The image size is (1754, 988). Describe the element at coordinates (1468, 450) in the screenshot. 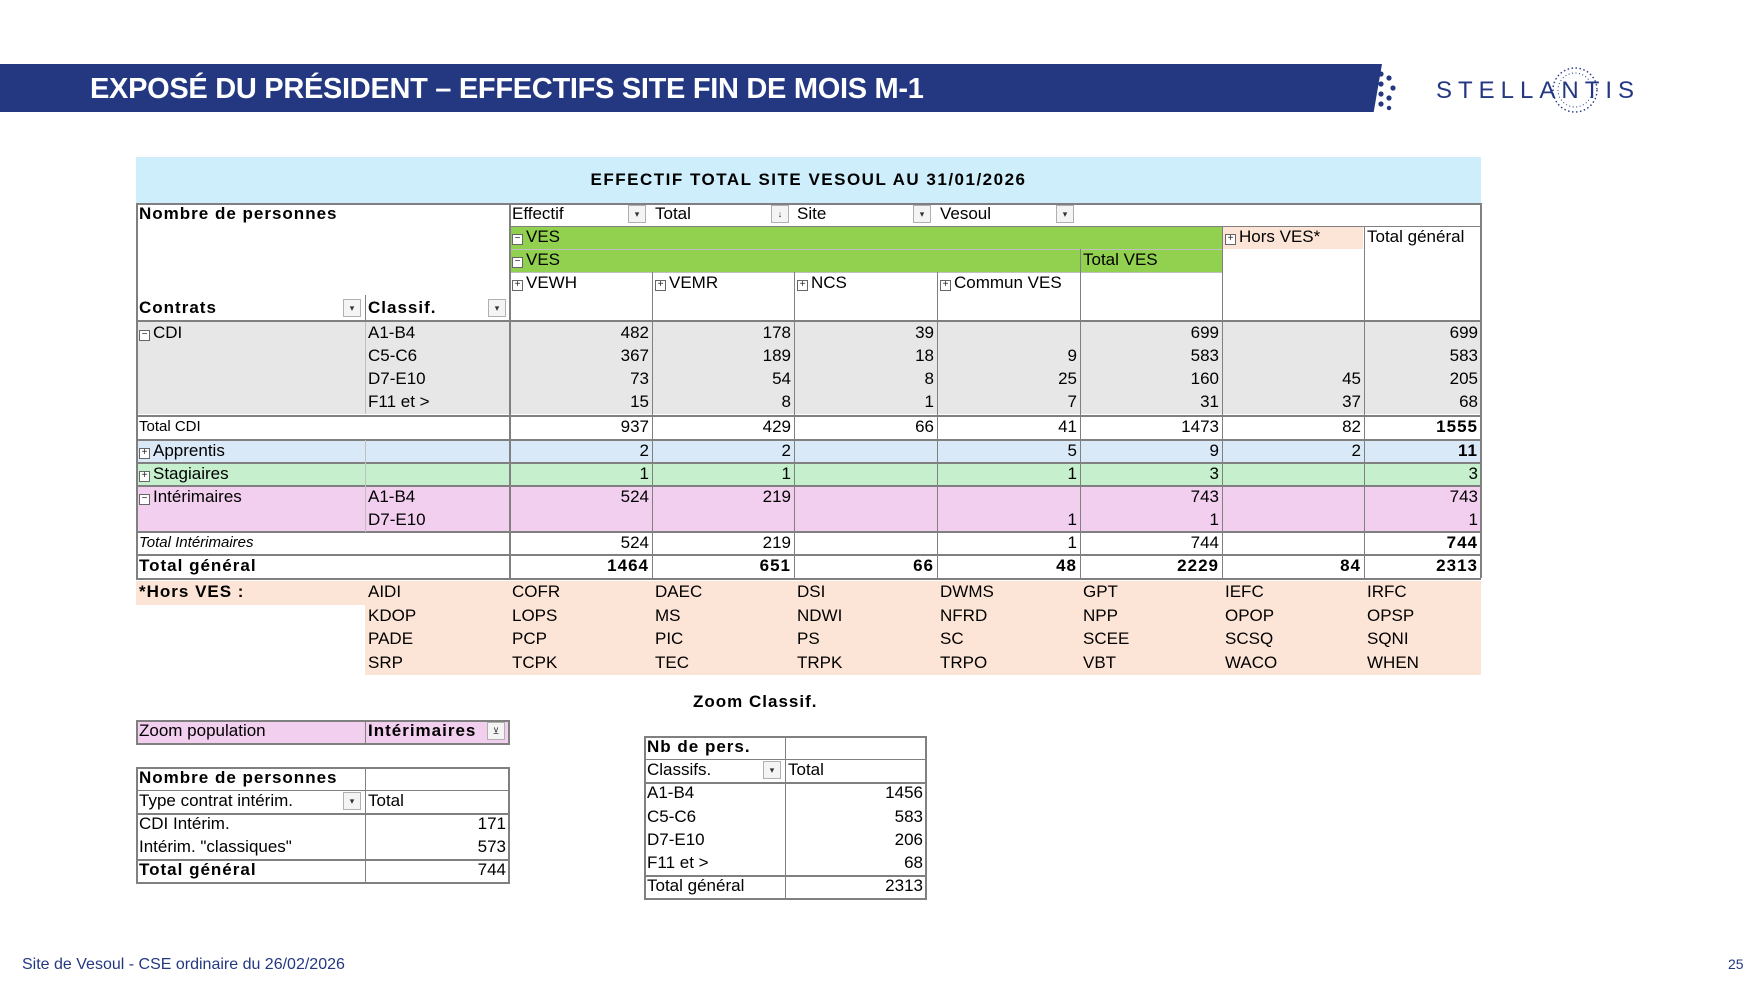

I see `value-cell: 11` at that location.